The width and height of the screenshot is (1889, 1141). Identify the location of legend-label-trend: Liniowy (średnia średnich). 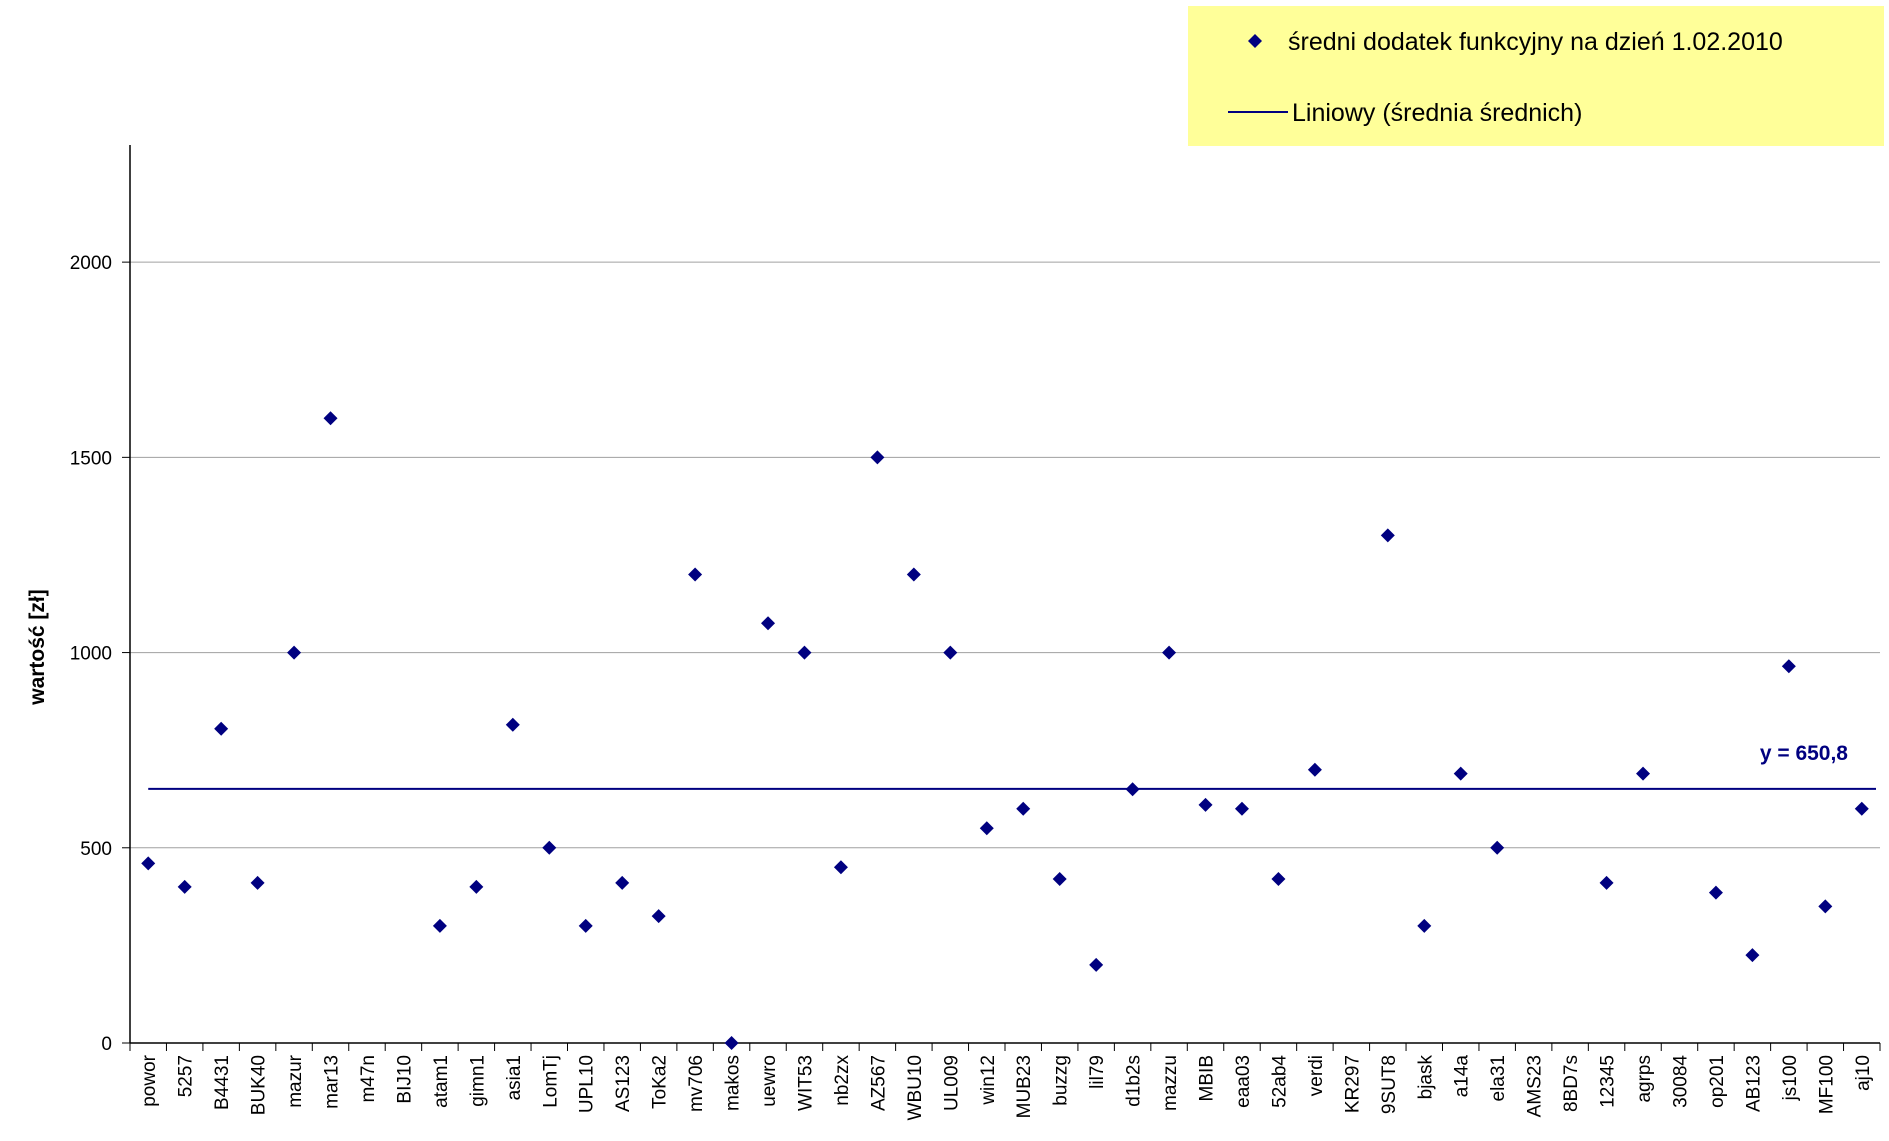
(1437, 113).